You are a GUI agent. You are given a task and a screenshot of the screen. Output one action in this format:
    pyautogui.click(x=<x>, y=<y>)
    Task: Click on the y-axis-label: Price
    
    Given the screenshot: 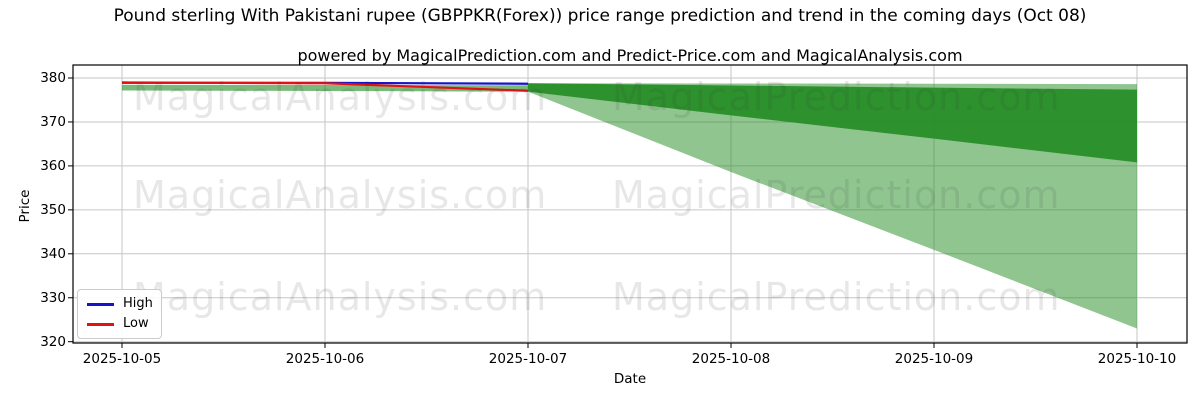 What is the action you would take?
    pyautogui.click(x=25, y=206)
    